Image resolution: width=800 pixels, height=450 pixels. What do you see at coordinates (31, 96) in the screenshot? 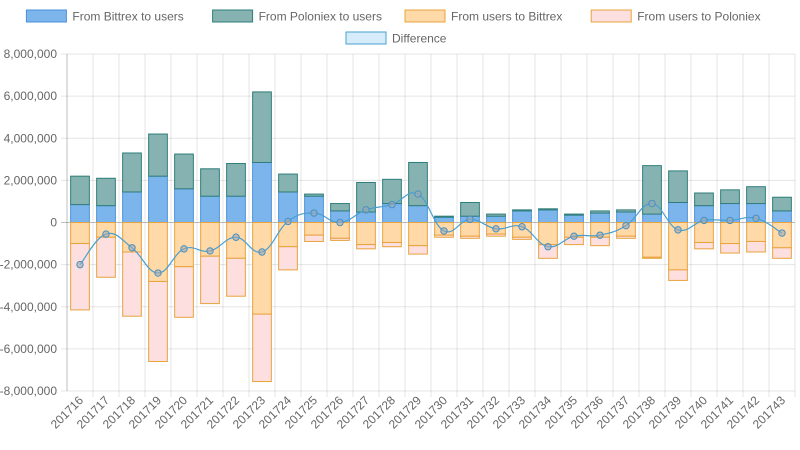
I see `y-tick-label: 6,000,000` at bounding box center [31, 96].